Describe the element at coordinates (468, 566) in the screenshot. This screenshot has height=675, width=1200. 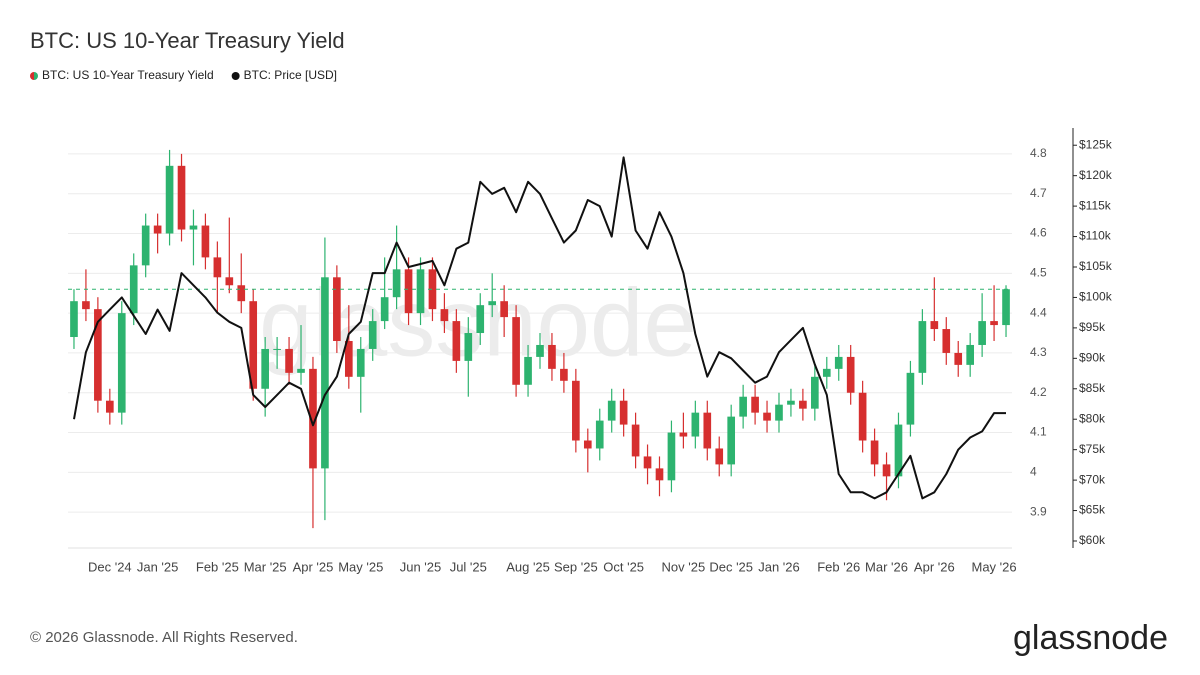
I see `x-tick-label: Jul '25` at that location.